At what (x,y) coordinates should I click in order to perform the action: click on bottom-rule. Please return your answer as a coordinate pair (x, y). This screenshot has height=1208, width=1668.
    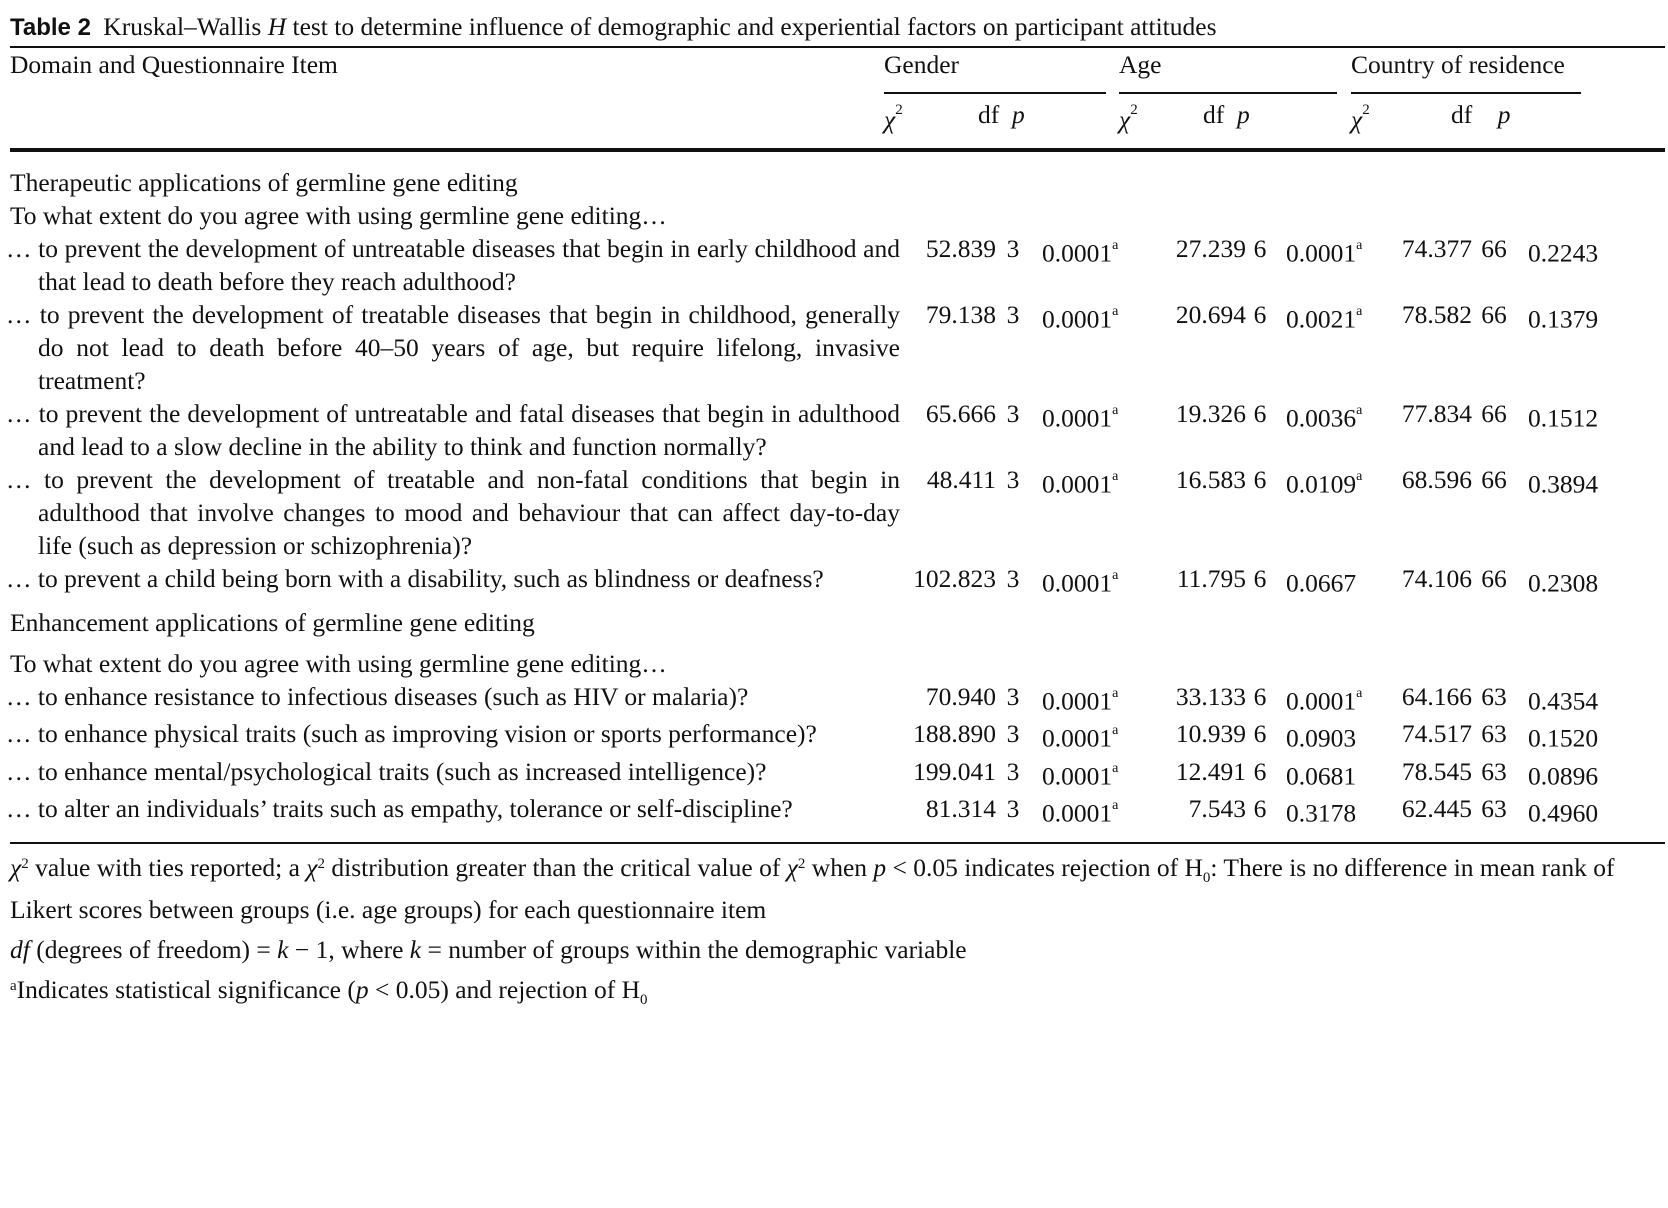
    Looking at the image, I should click on (837, 842).